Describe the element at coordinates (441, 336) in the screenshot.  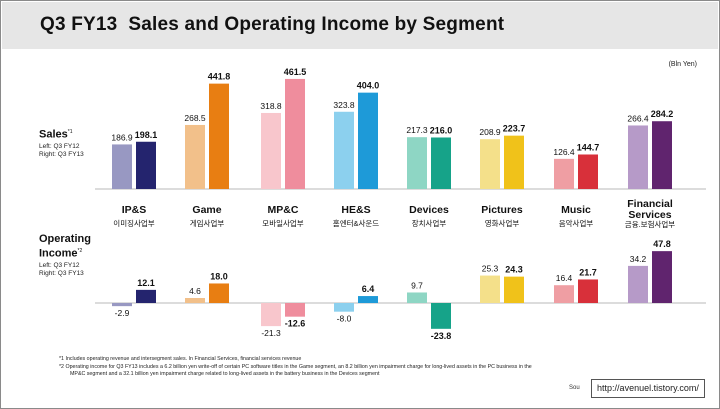
I see `oi-value-devices-fy13: -23.8` at that location.